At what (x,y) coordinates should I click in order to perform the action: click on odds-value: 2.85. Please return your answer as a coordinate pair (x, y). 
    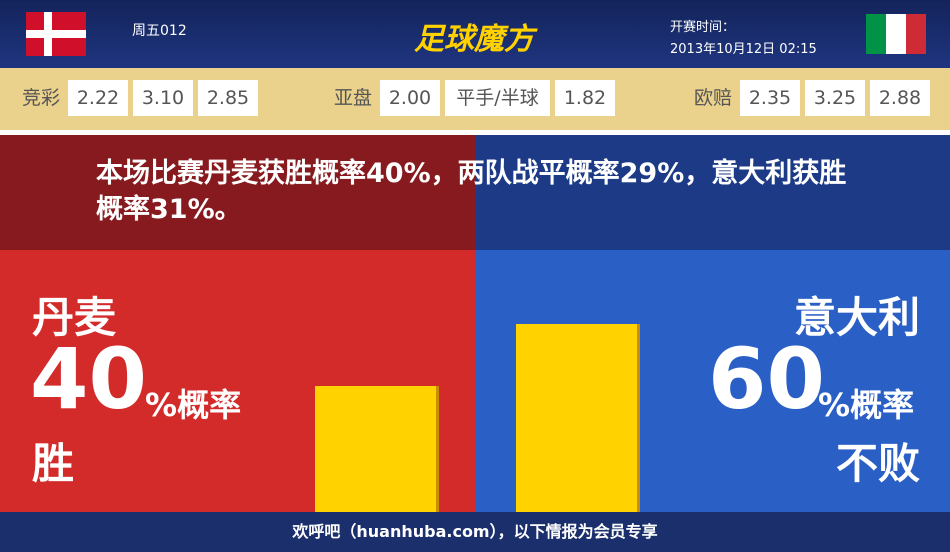
    Looking at the image, I should click on (228, 98).